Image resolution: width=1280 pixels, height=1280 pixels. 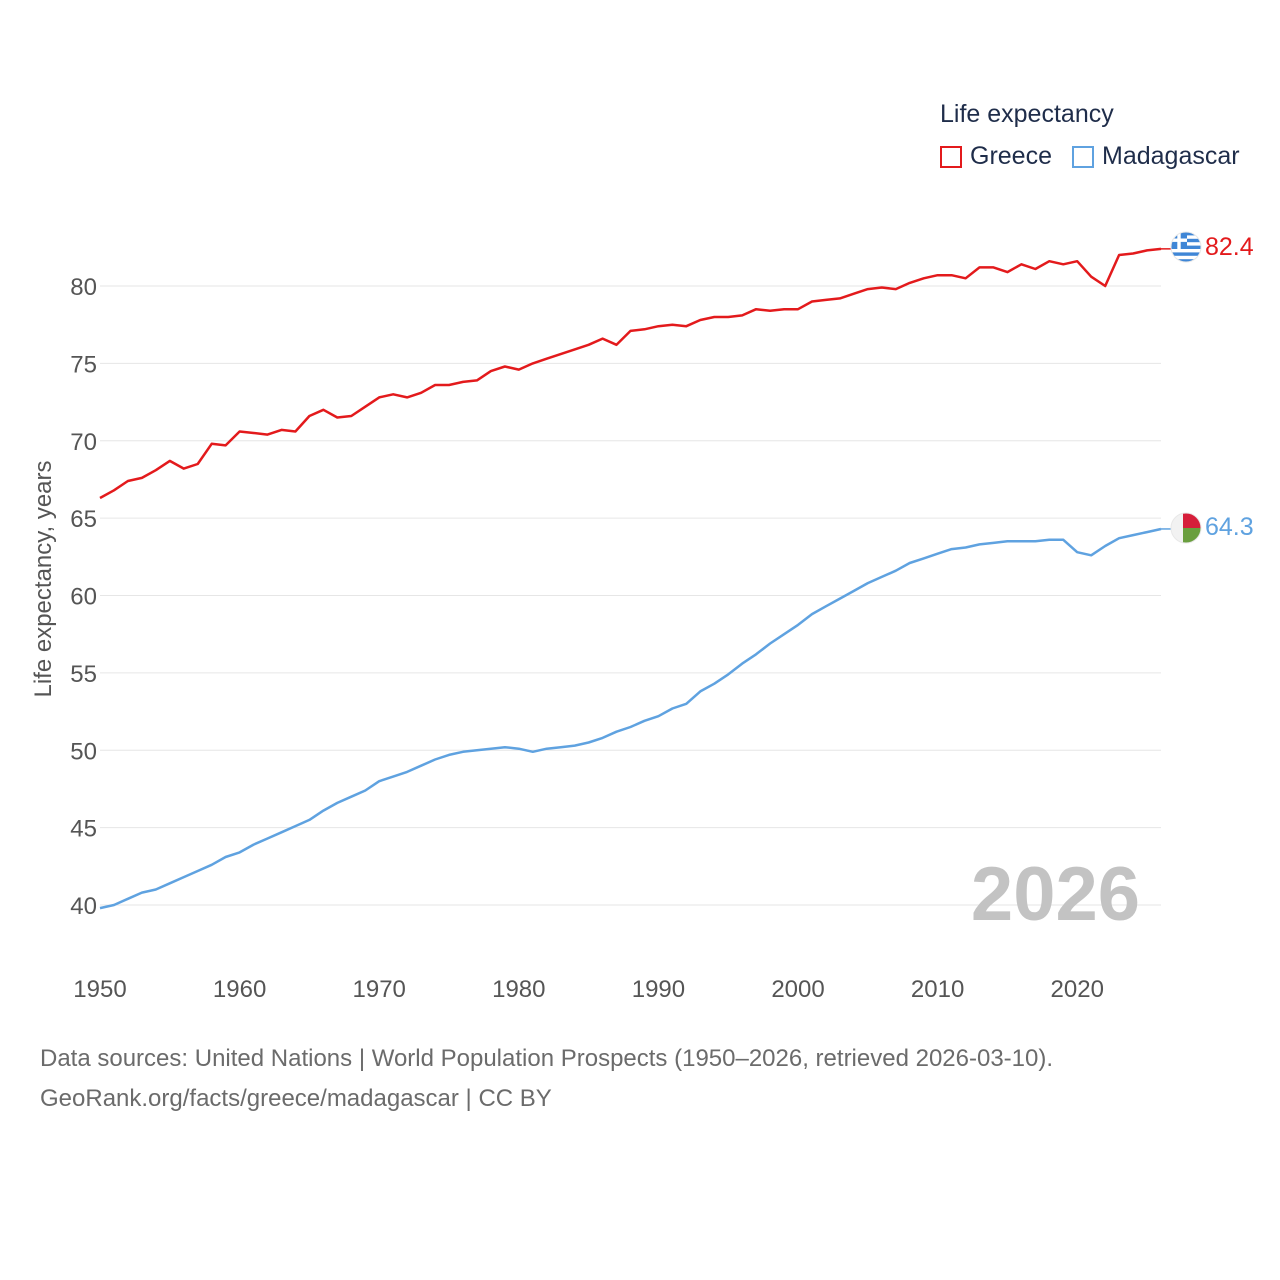 What do you see at coordinates (379, 989) in the screenshot?
I see `x-tick-label: 1970` at bounding box center [379, 989].